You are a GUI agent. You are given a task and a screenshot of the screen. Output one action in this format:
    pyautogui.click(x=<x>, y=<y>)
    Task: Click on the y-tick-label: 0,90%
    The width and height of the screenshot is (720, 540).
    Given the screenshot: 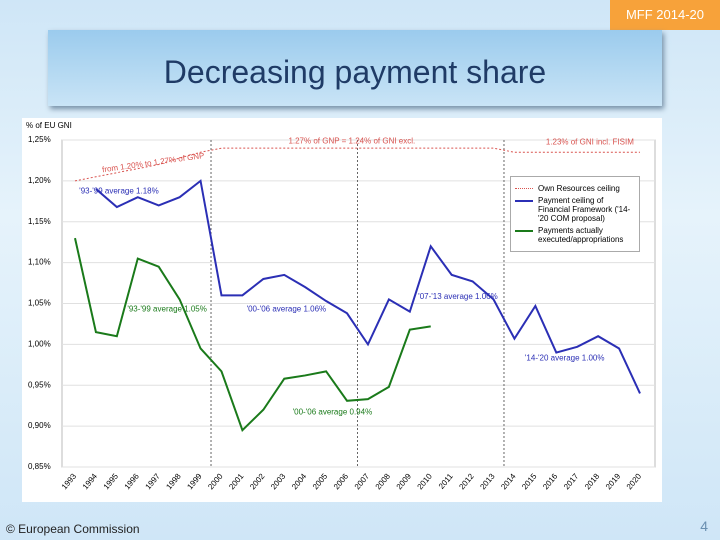 What is the action you would take?
    pyautogui.click(x=39, y=425)
    